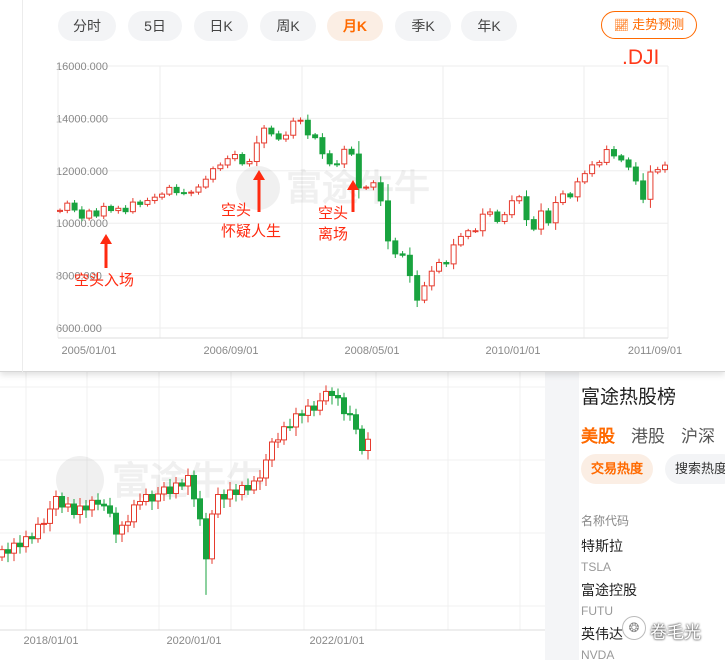 The image size is (725, 660). Describe the element at coordinates (598, 436) in the screenshot. I see `market-tab-us: 美股` at that location.